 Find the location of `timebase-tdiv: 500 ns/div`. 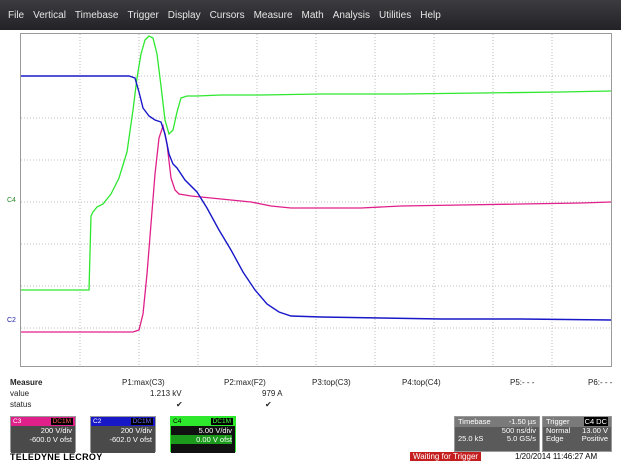

timebase-tdiv: 500 ns/div is located at coordinates (518, 430).